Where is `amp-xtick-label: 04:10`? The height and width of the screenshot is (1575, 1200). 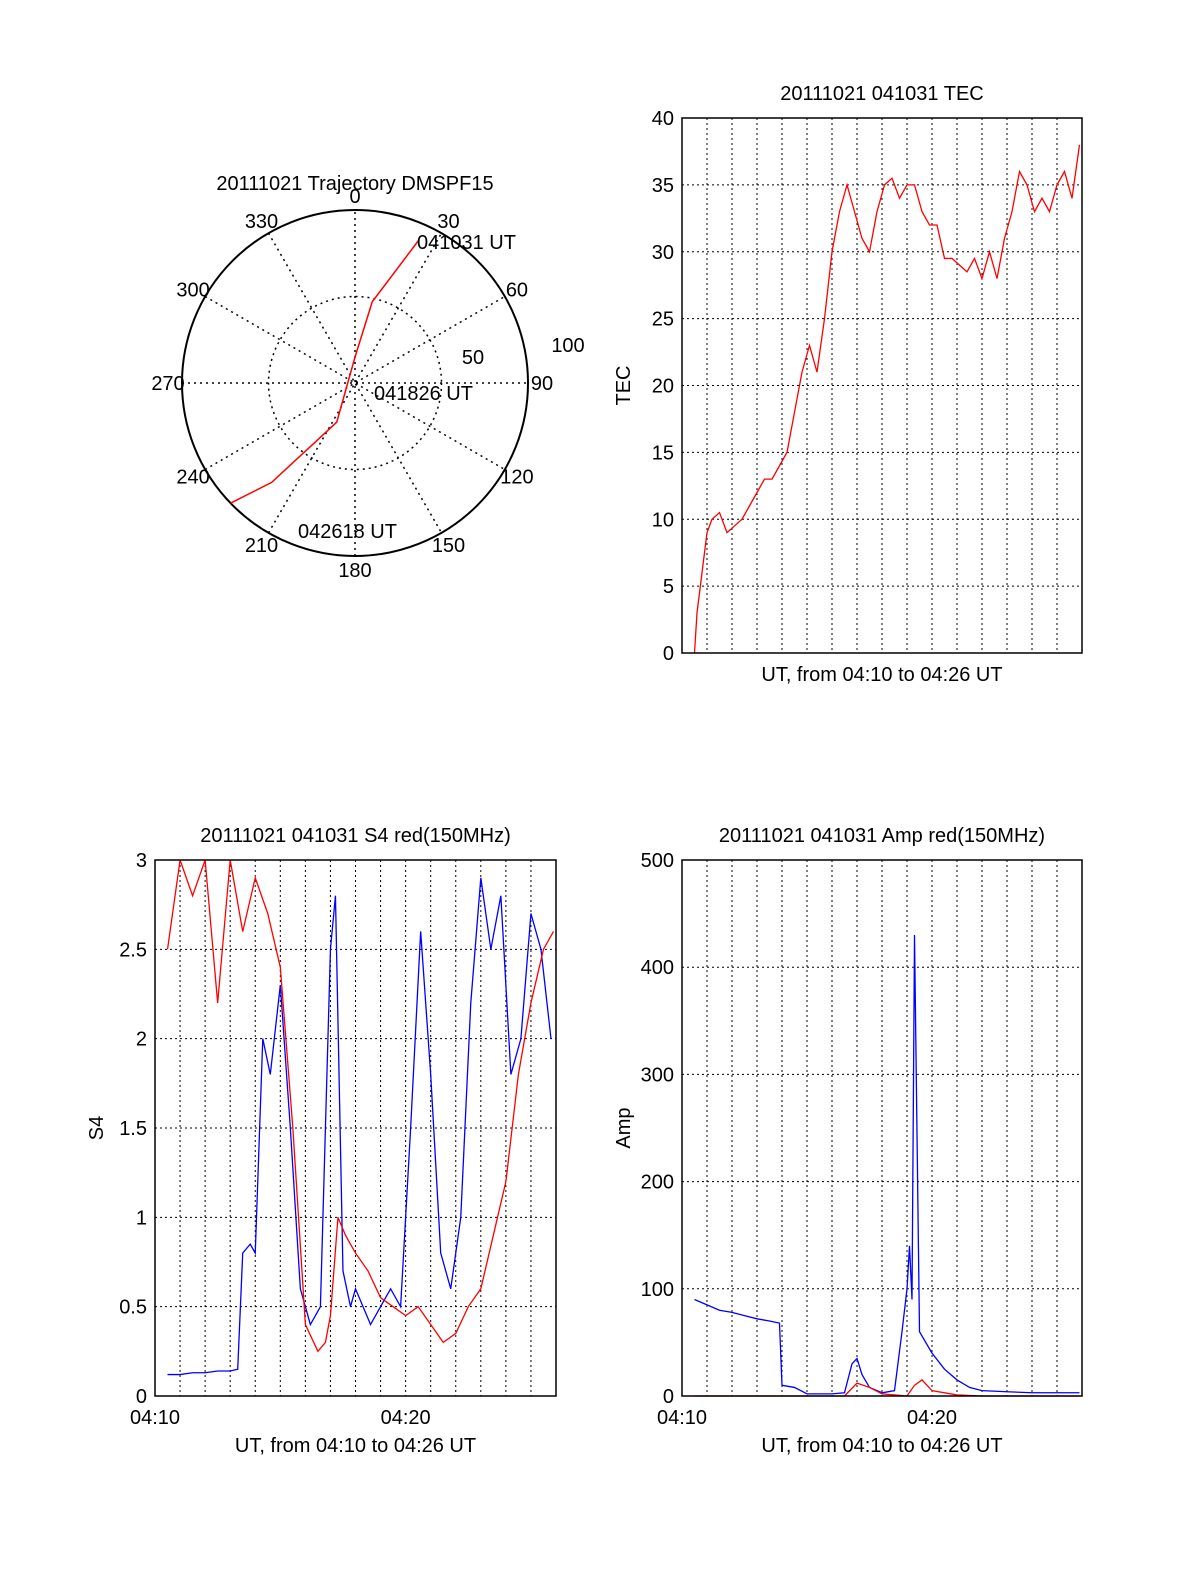 amp-xtick-label: 04:10 is located at coordinates (682, 1418).